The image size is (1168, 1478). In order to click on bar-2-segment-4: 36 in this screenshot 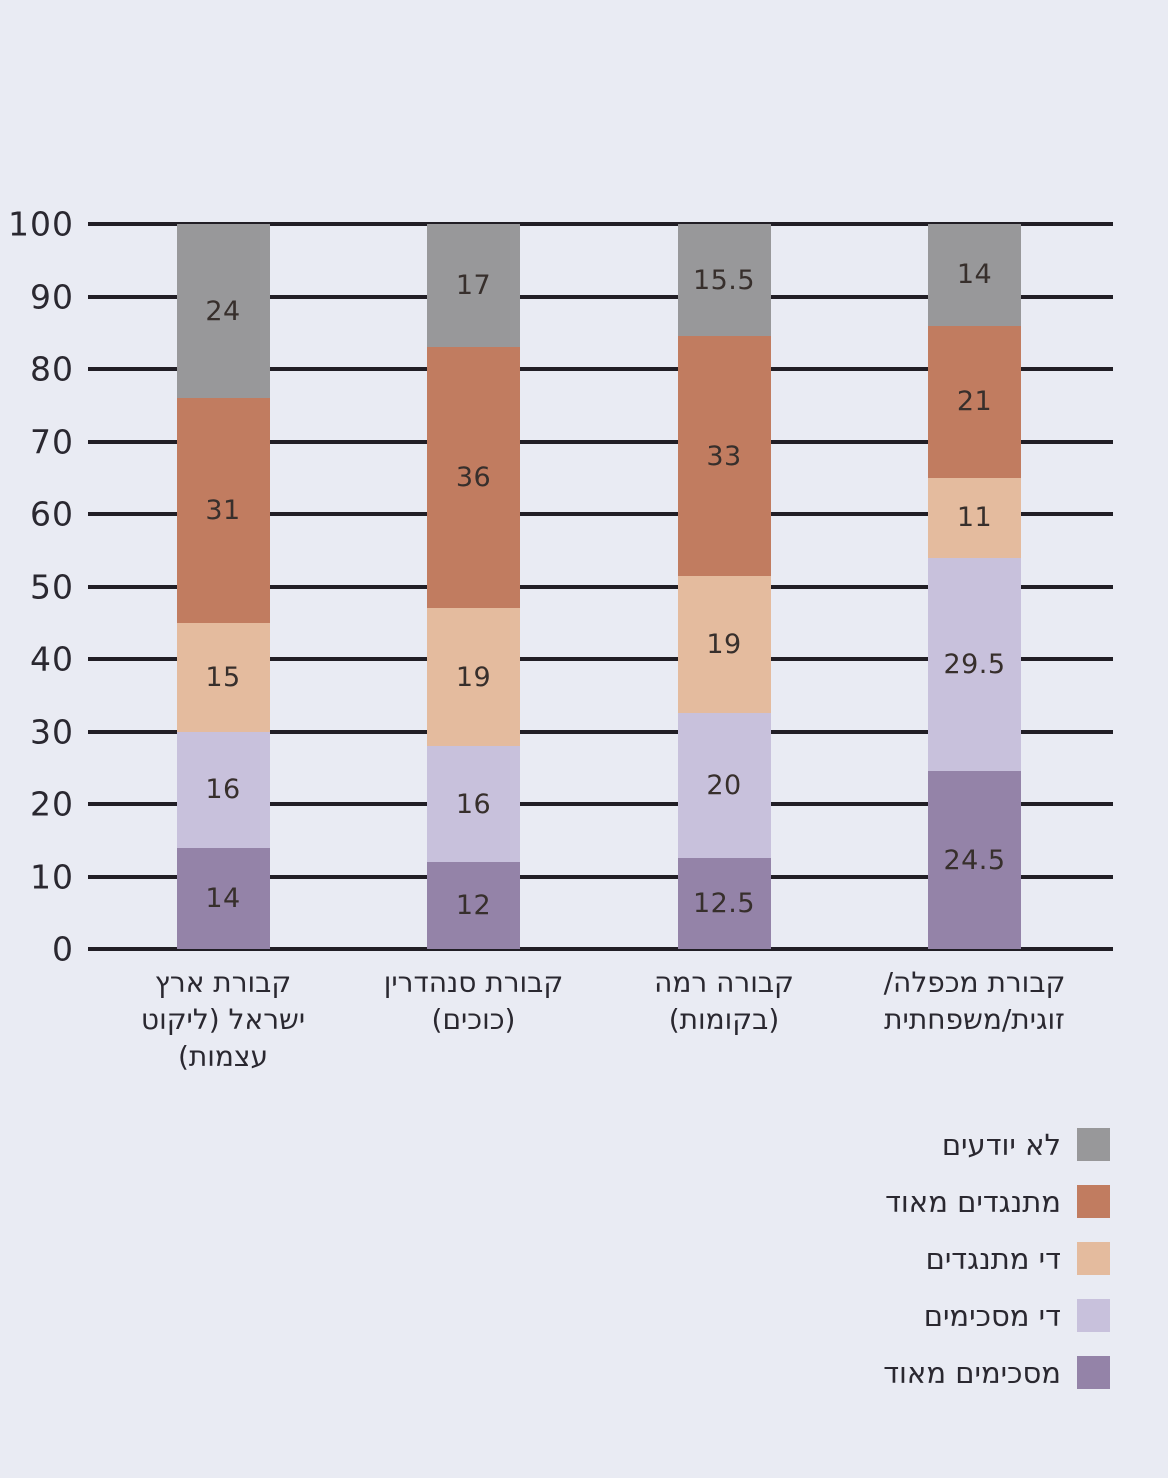, I will do `click(473, 478)`.